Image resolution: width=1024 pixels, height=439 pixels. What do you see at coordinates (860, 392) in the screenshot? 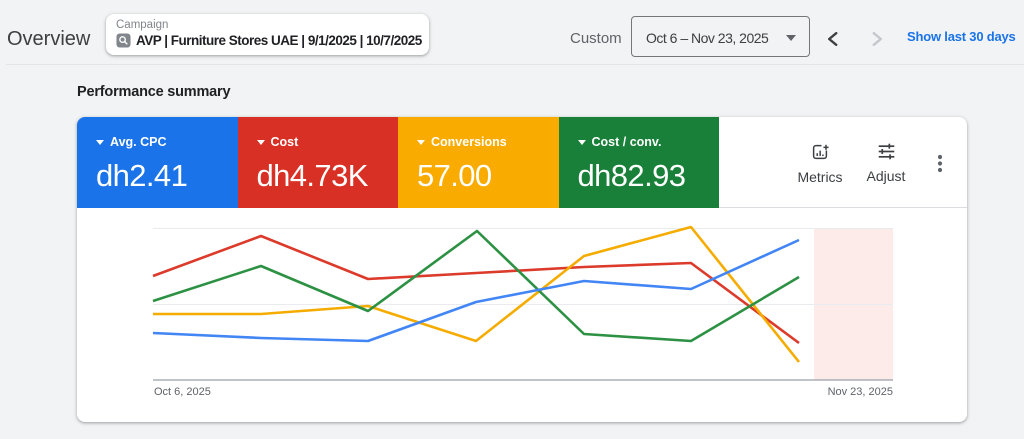
I see `svg-text: Nov 23, 2025` at bounding box center [860, 392].